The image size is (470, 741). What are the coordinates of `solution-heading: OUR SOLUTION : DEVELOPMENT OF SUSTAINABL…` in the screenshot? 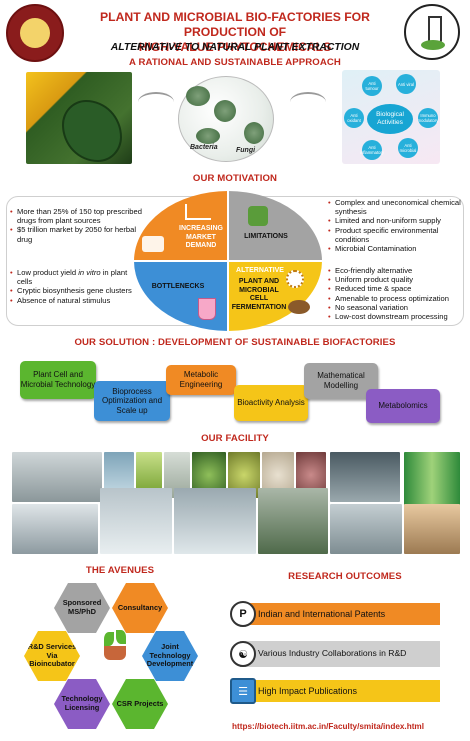 It's located at (235, 342).